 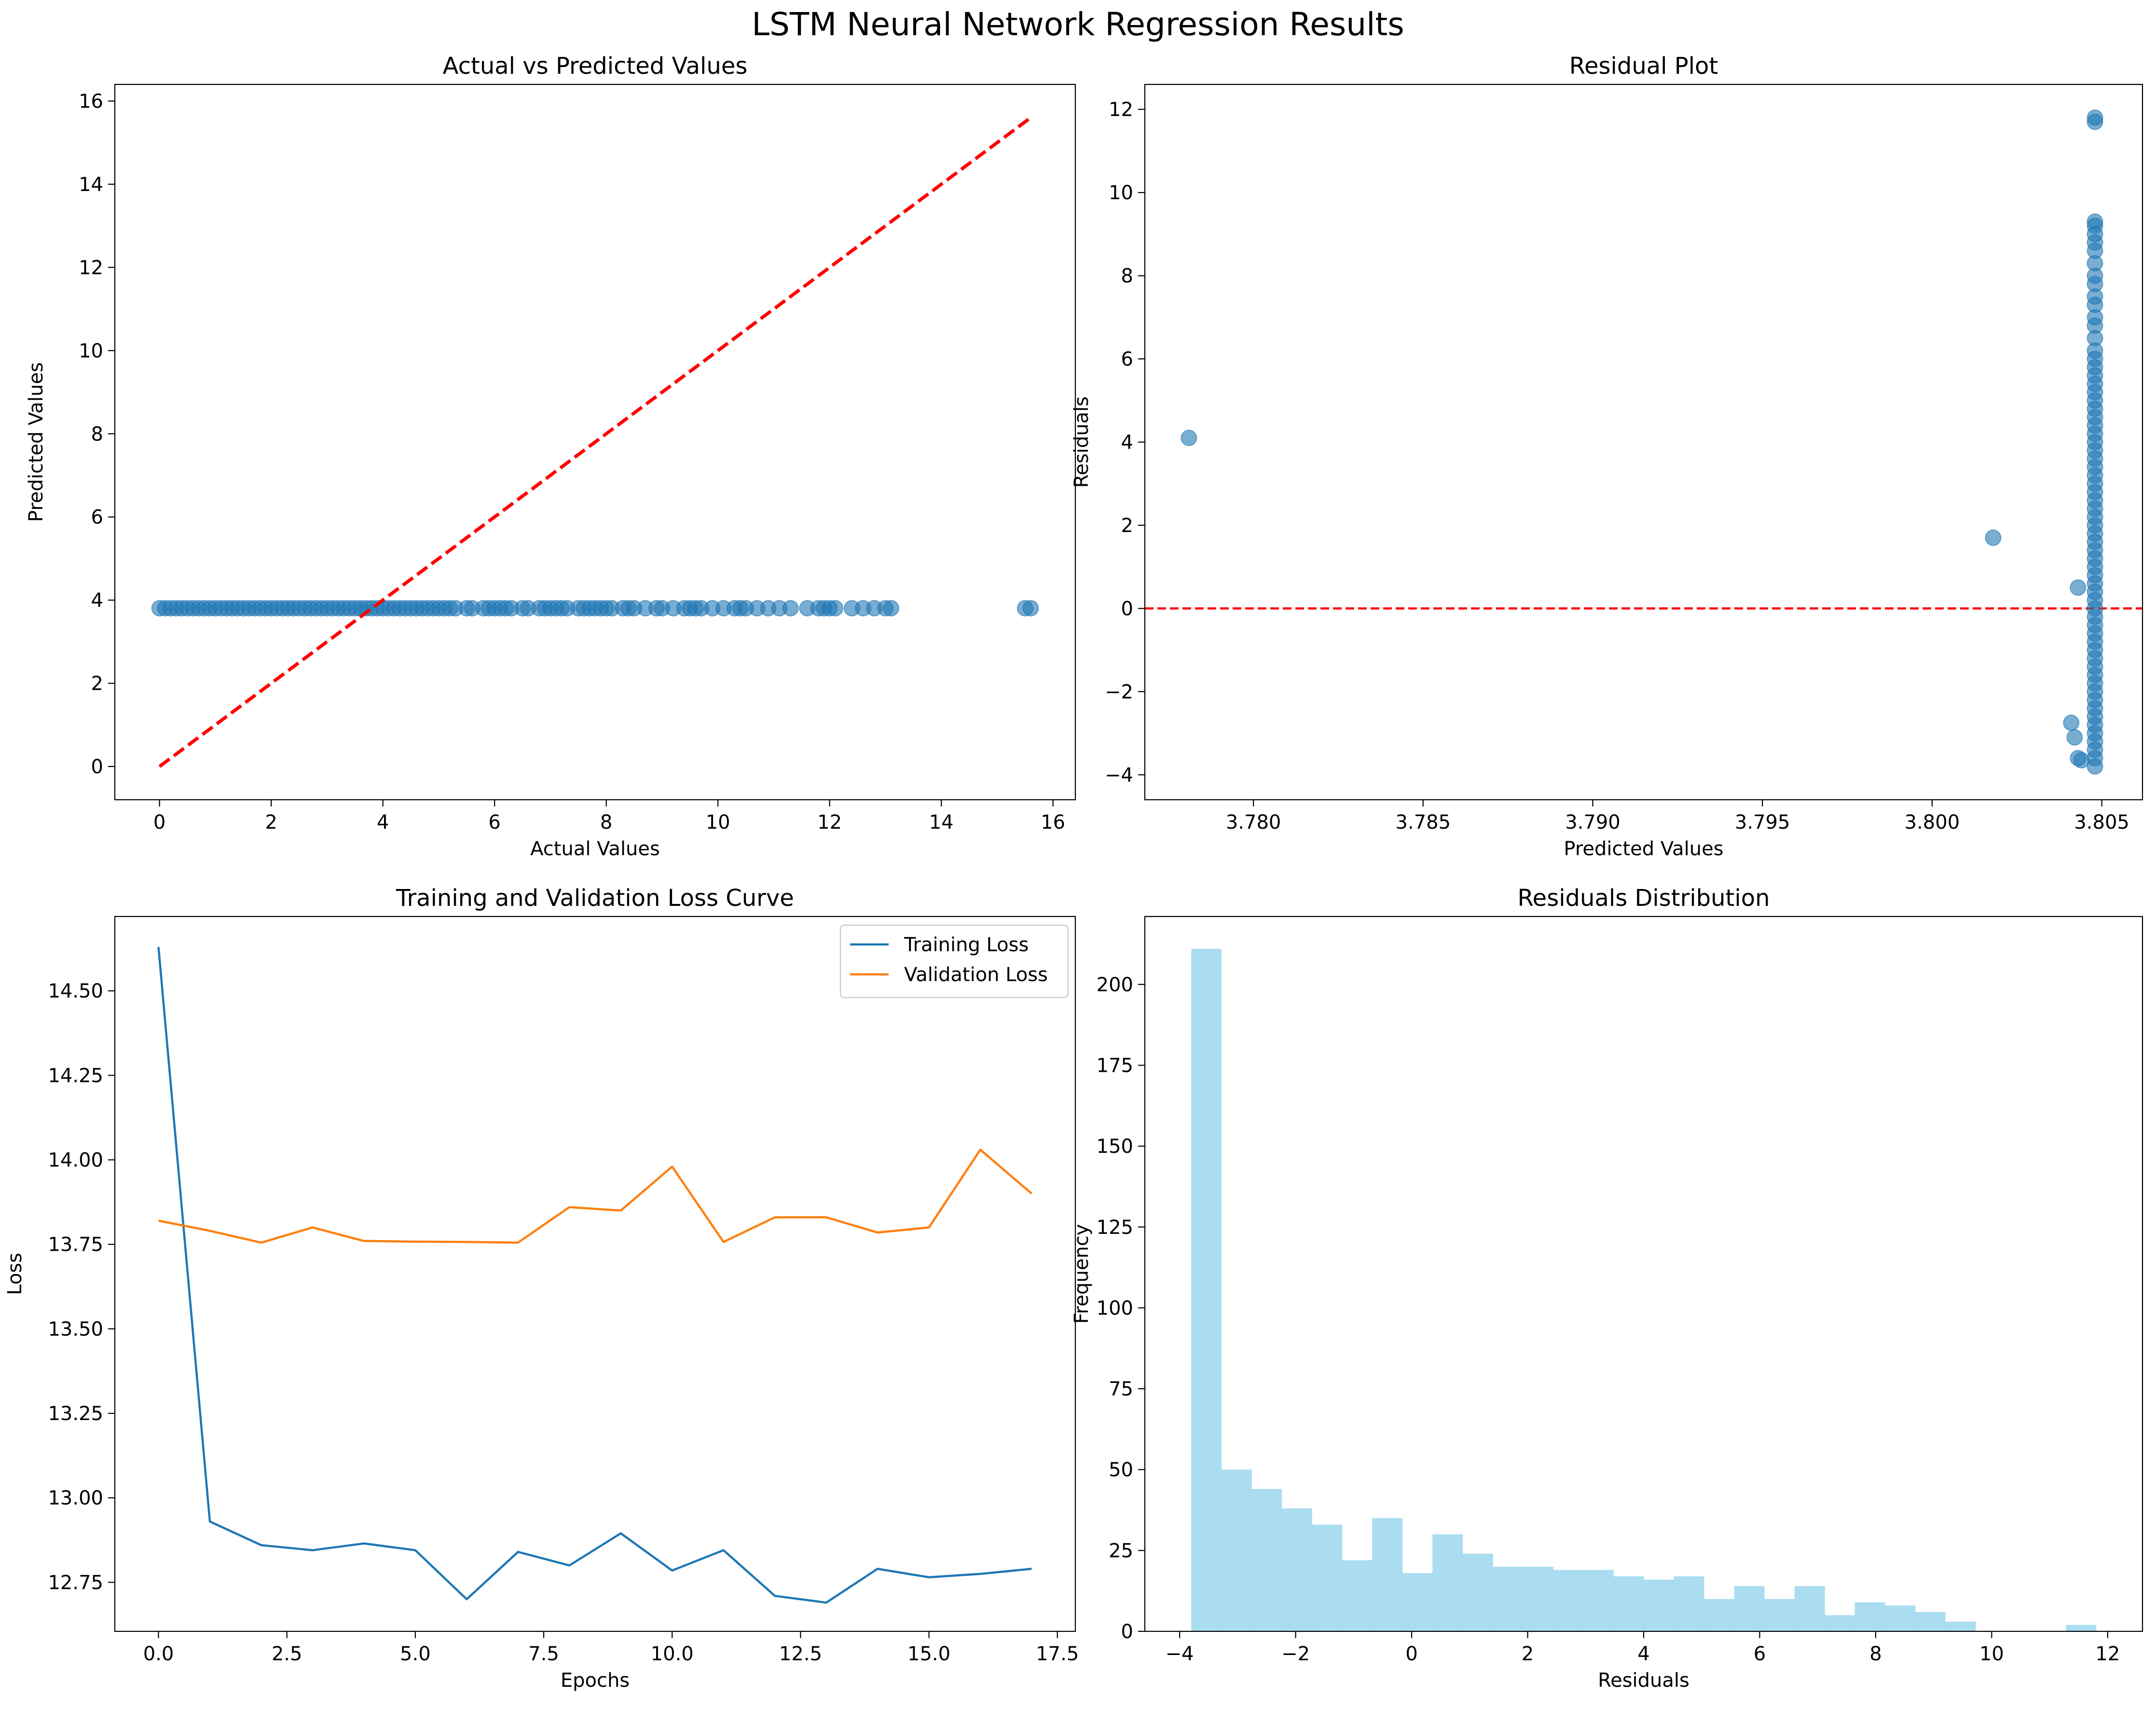 I want to click on x-axis-label: Actual Values, so click(x=595, y=849).